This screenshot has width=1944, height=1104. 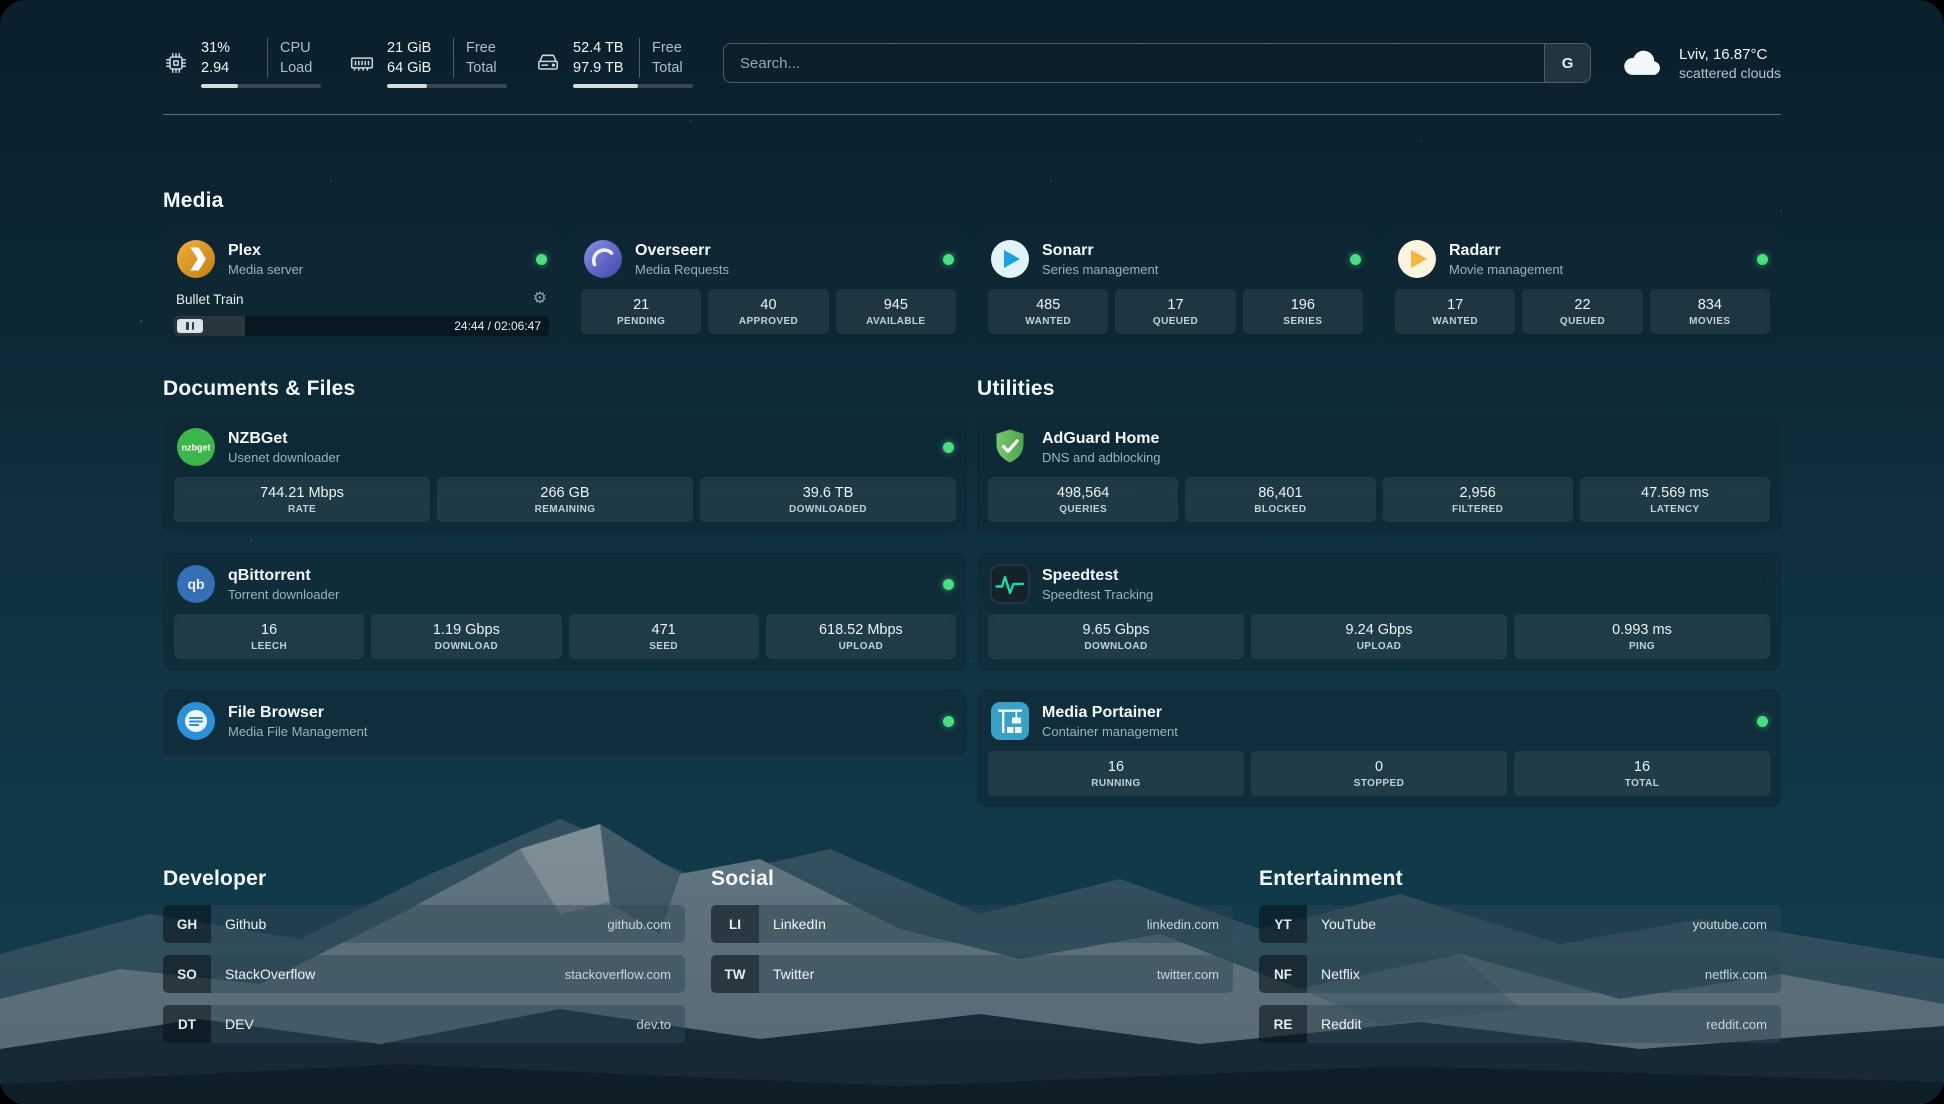 I want to click on bookmark-reddit: RE Reddit reddit.com, so click(x=1520, y=1024).